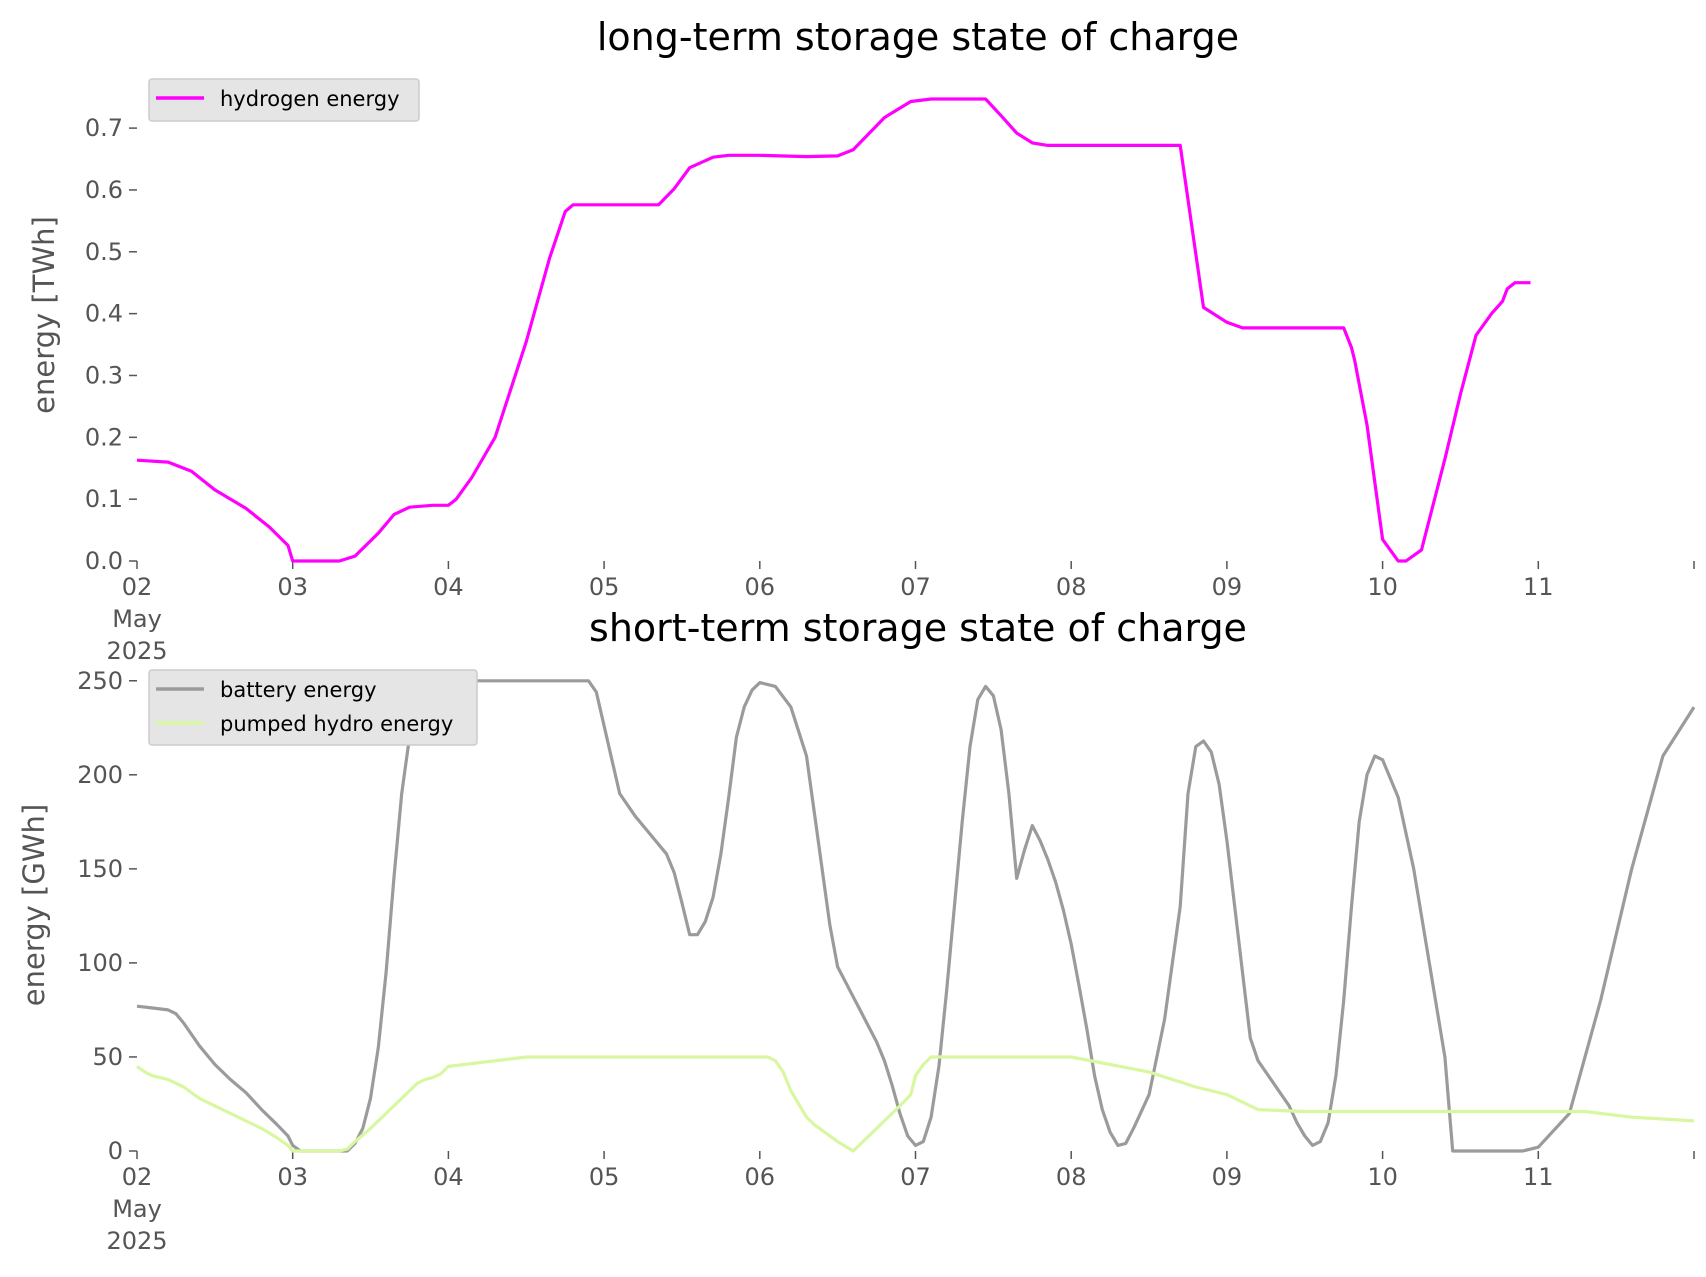 The width and height of the screenshot is (1706, 1277). I want to click on y-tick-label: 0.3, so click(104, 375).